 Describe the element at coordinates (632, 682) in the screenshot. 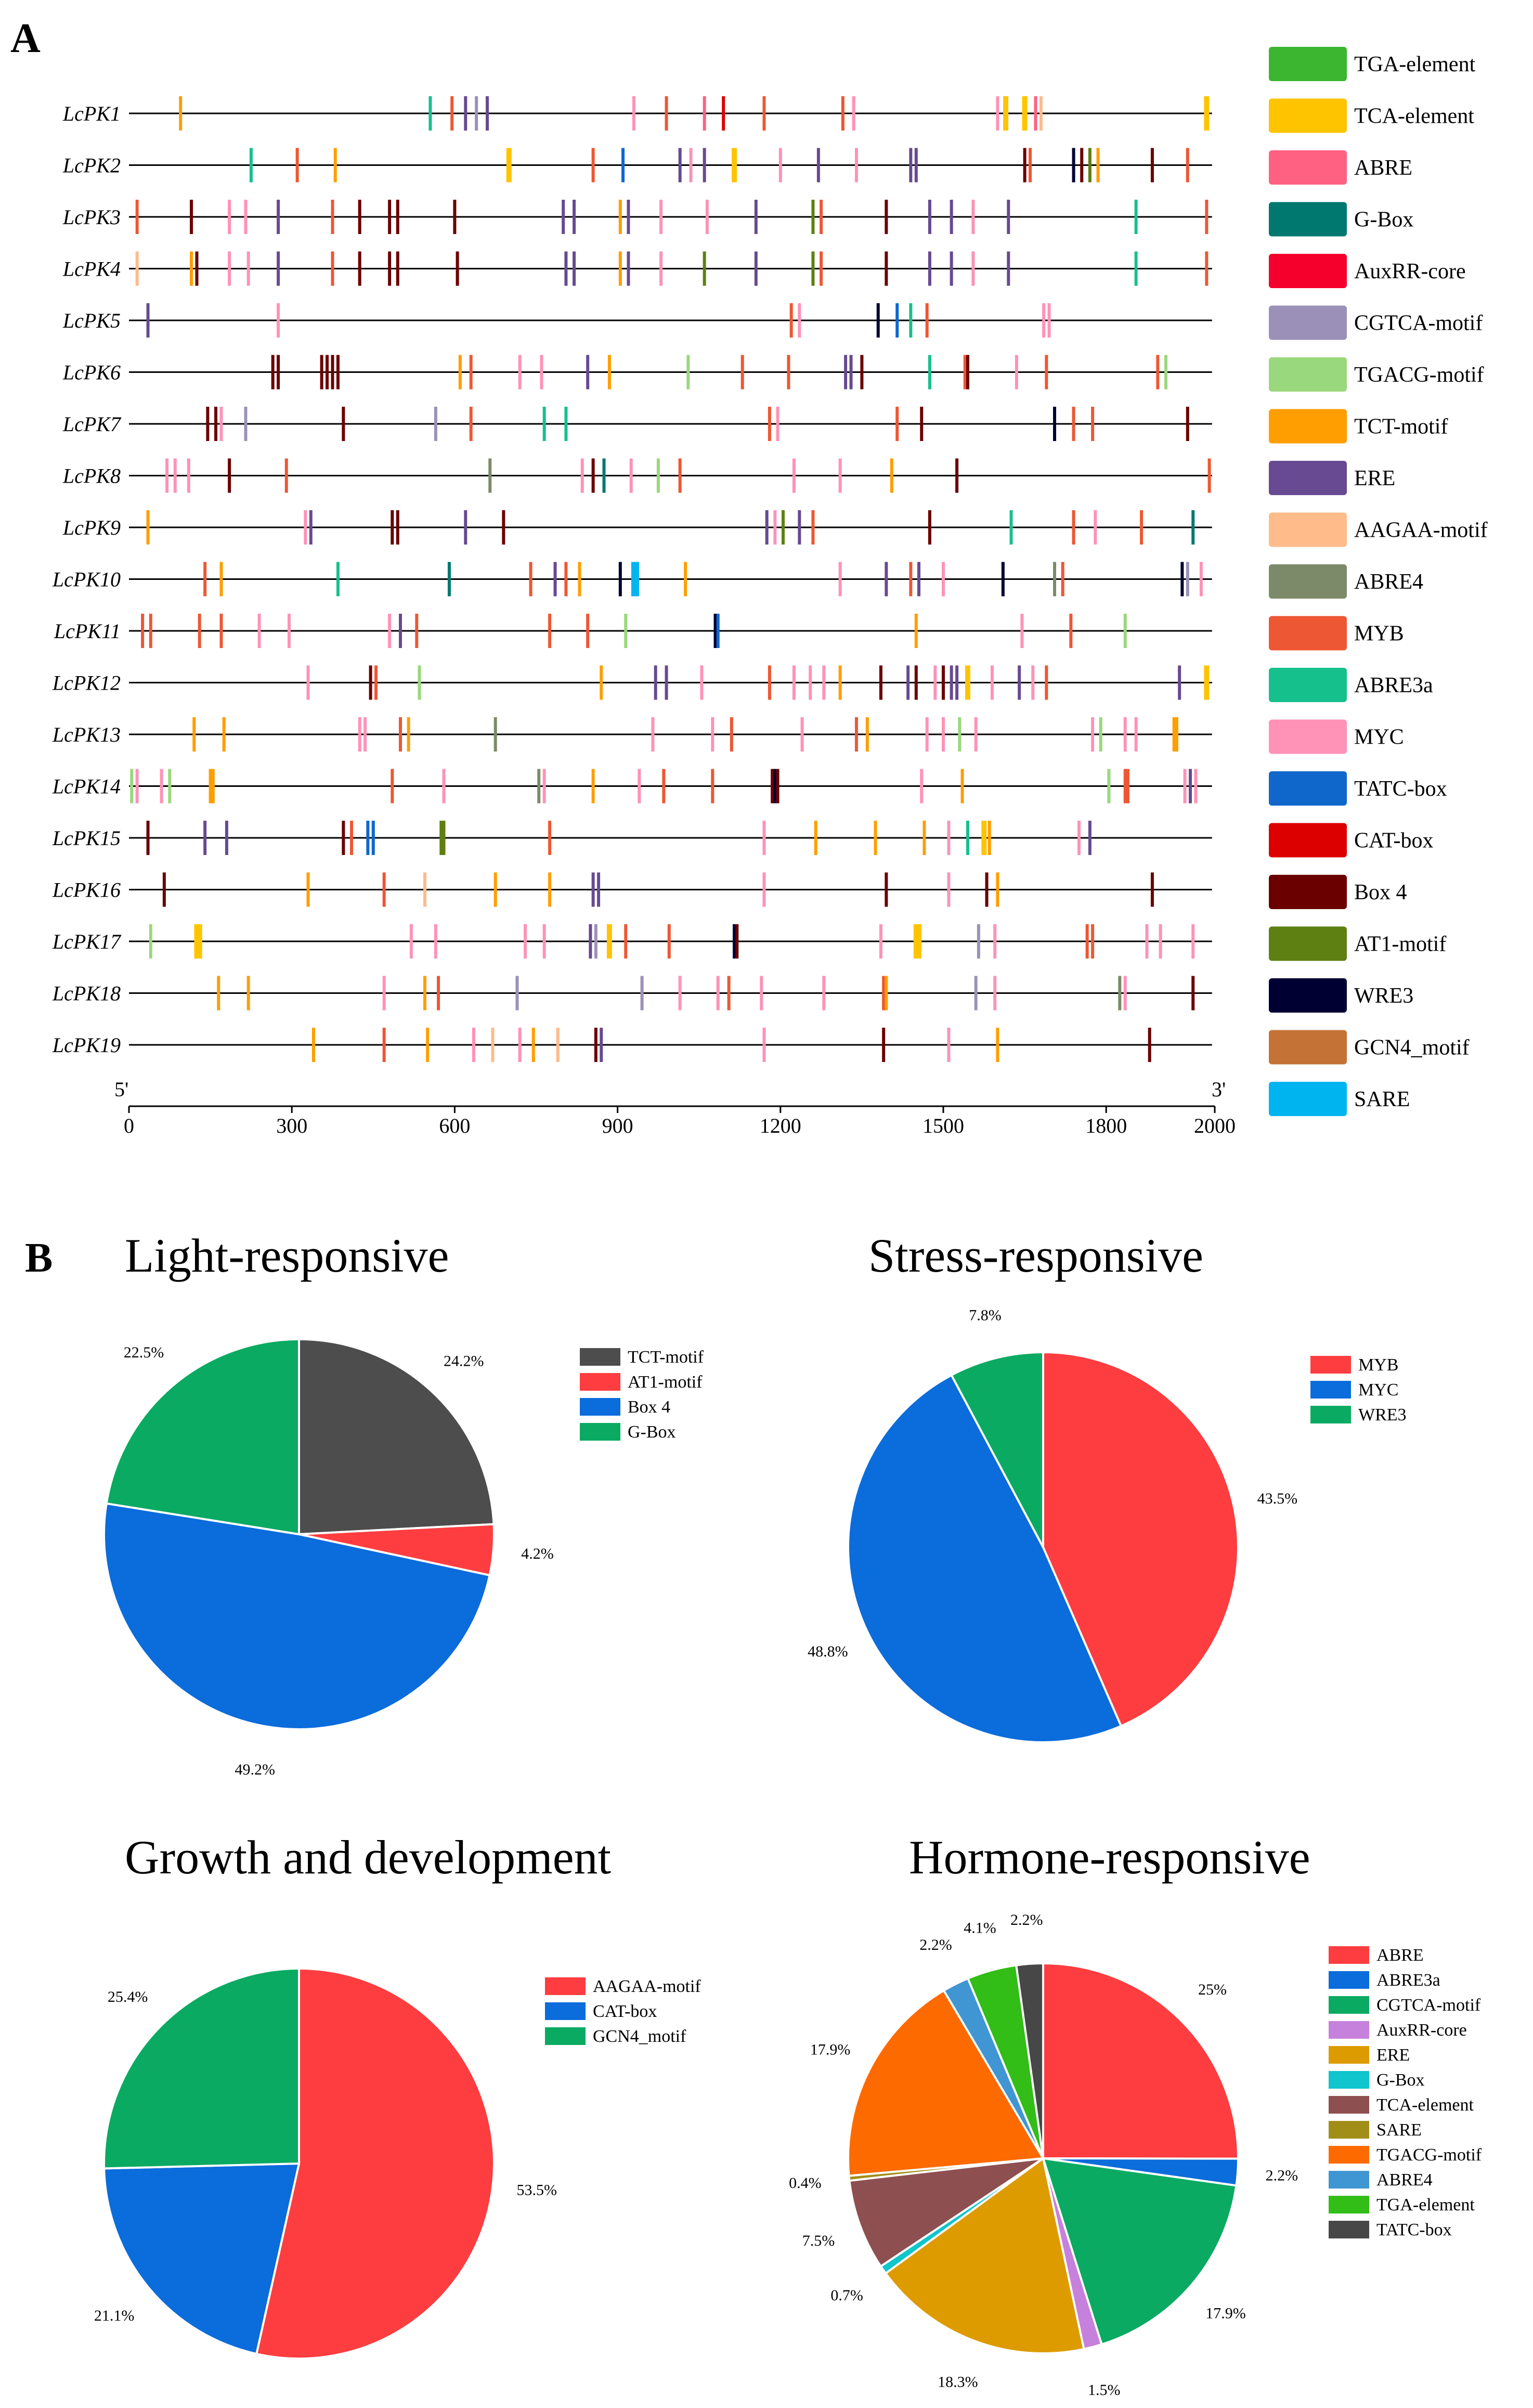

I see `gene-track-lcpk12: LcPK12` at that location.